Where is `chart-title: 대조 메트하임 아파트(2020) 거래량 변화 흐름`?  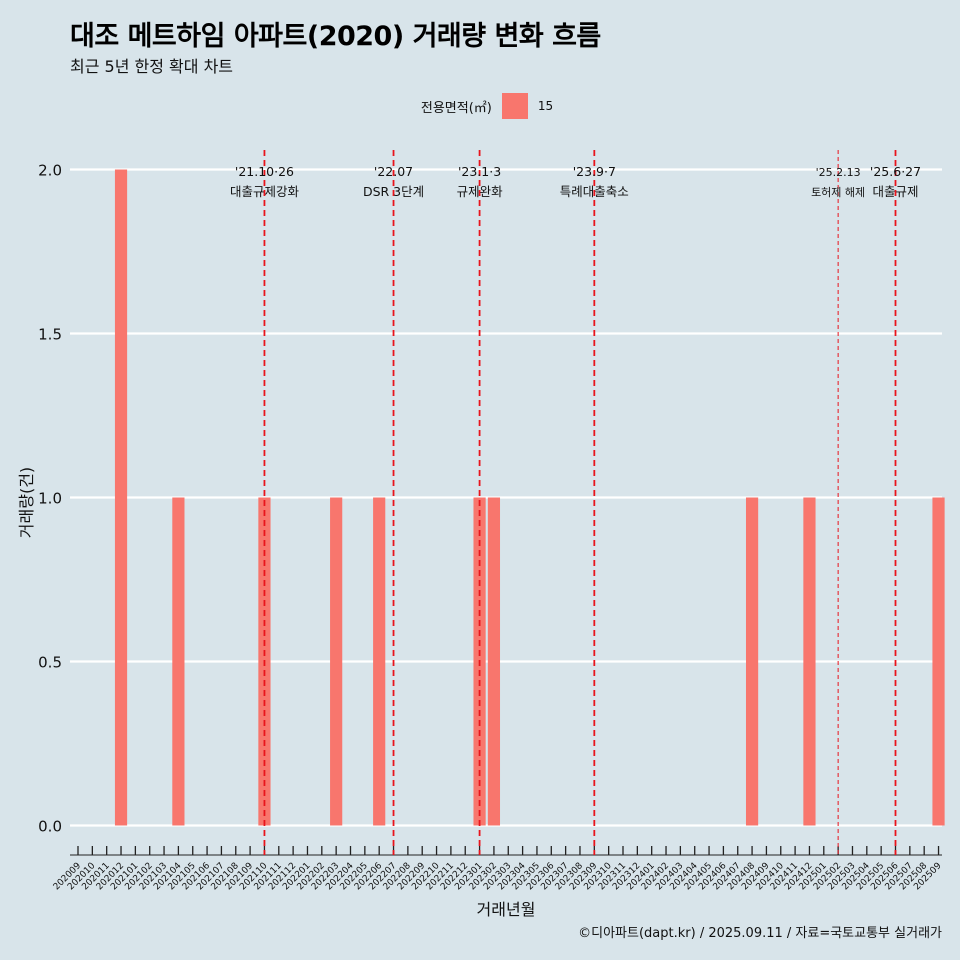
chart-title: 대조 메트하임 아파트(2020) 거래량 변화 흐름 is located at coordinates (335, 36).